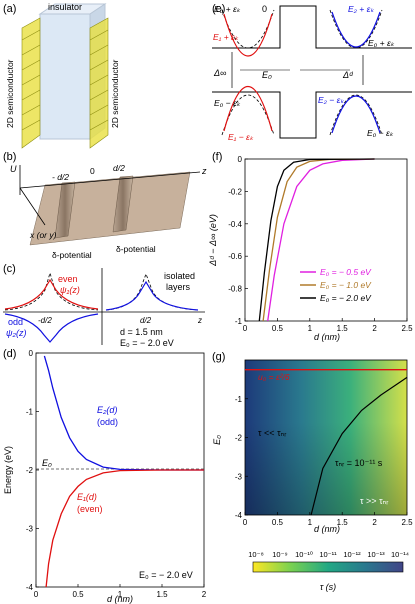  What do you see at coordinates (36, 594) in the screenshot?
I see `d-xtick-label: 0` at bounding box center [36, 594].